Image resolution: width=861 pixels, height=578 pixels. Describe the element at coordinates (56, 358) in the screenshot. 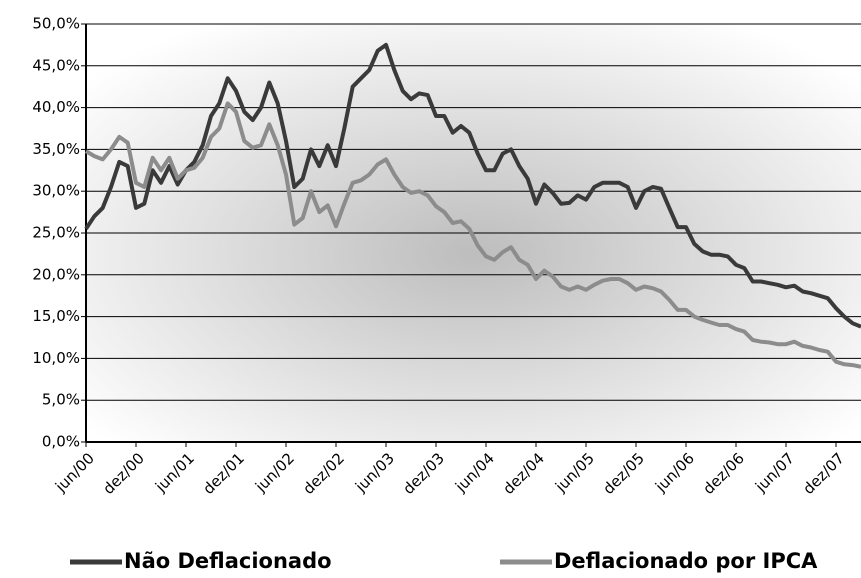

I see `y-tick-label: 10,0%` at that location.